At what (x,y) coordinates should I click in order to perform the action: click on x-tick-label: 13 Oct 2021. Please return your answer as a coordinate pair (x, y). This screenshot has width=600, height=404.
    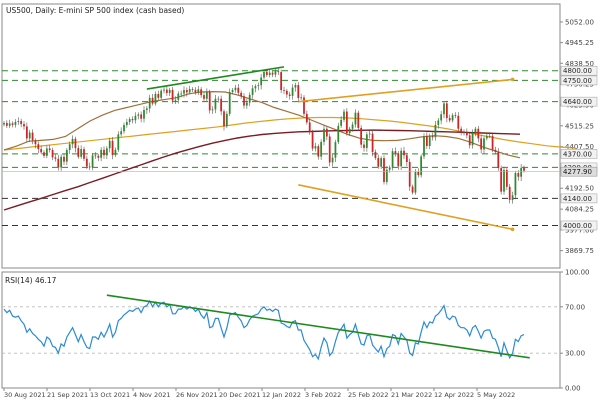
    Looking at the image, I should click on (110, 395).